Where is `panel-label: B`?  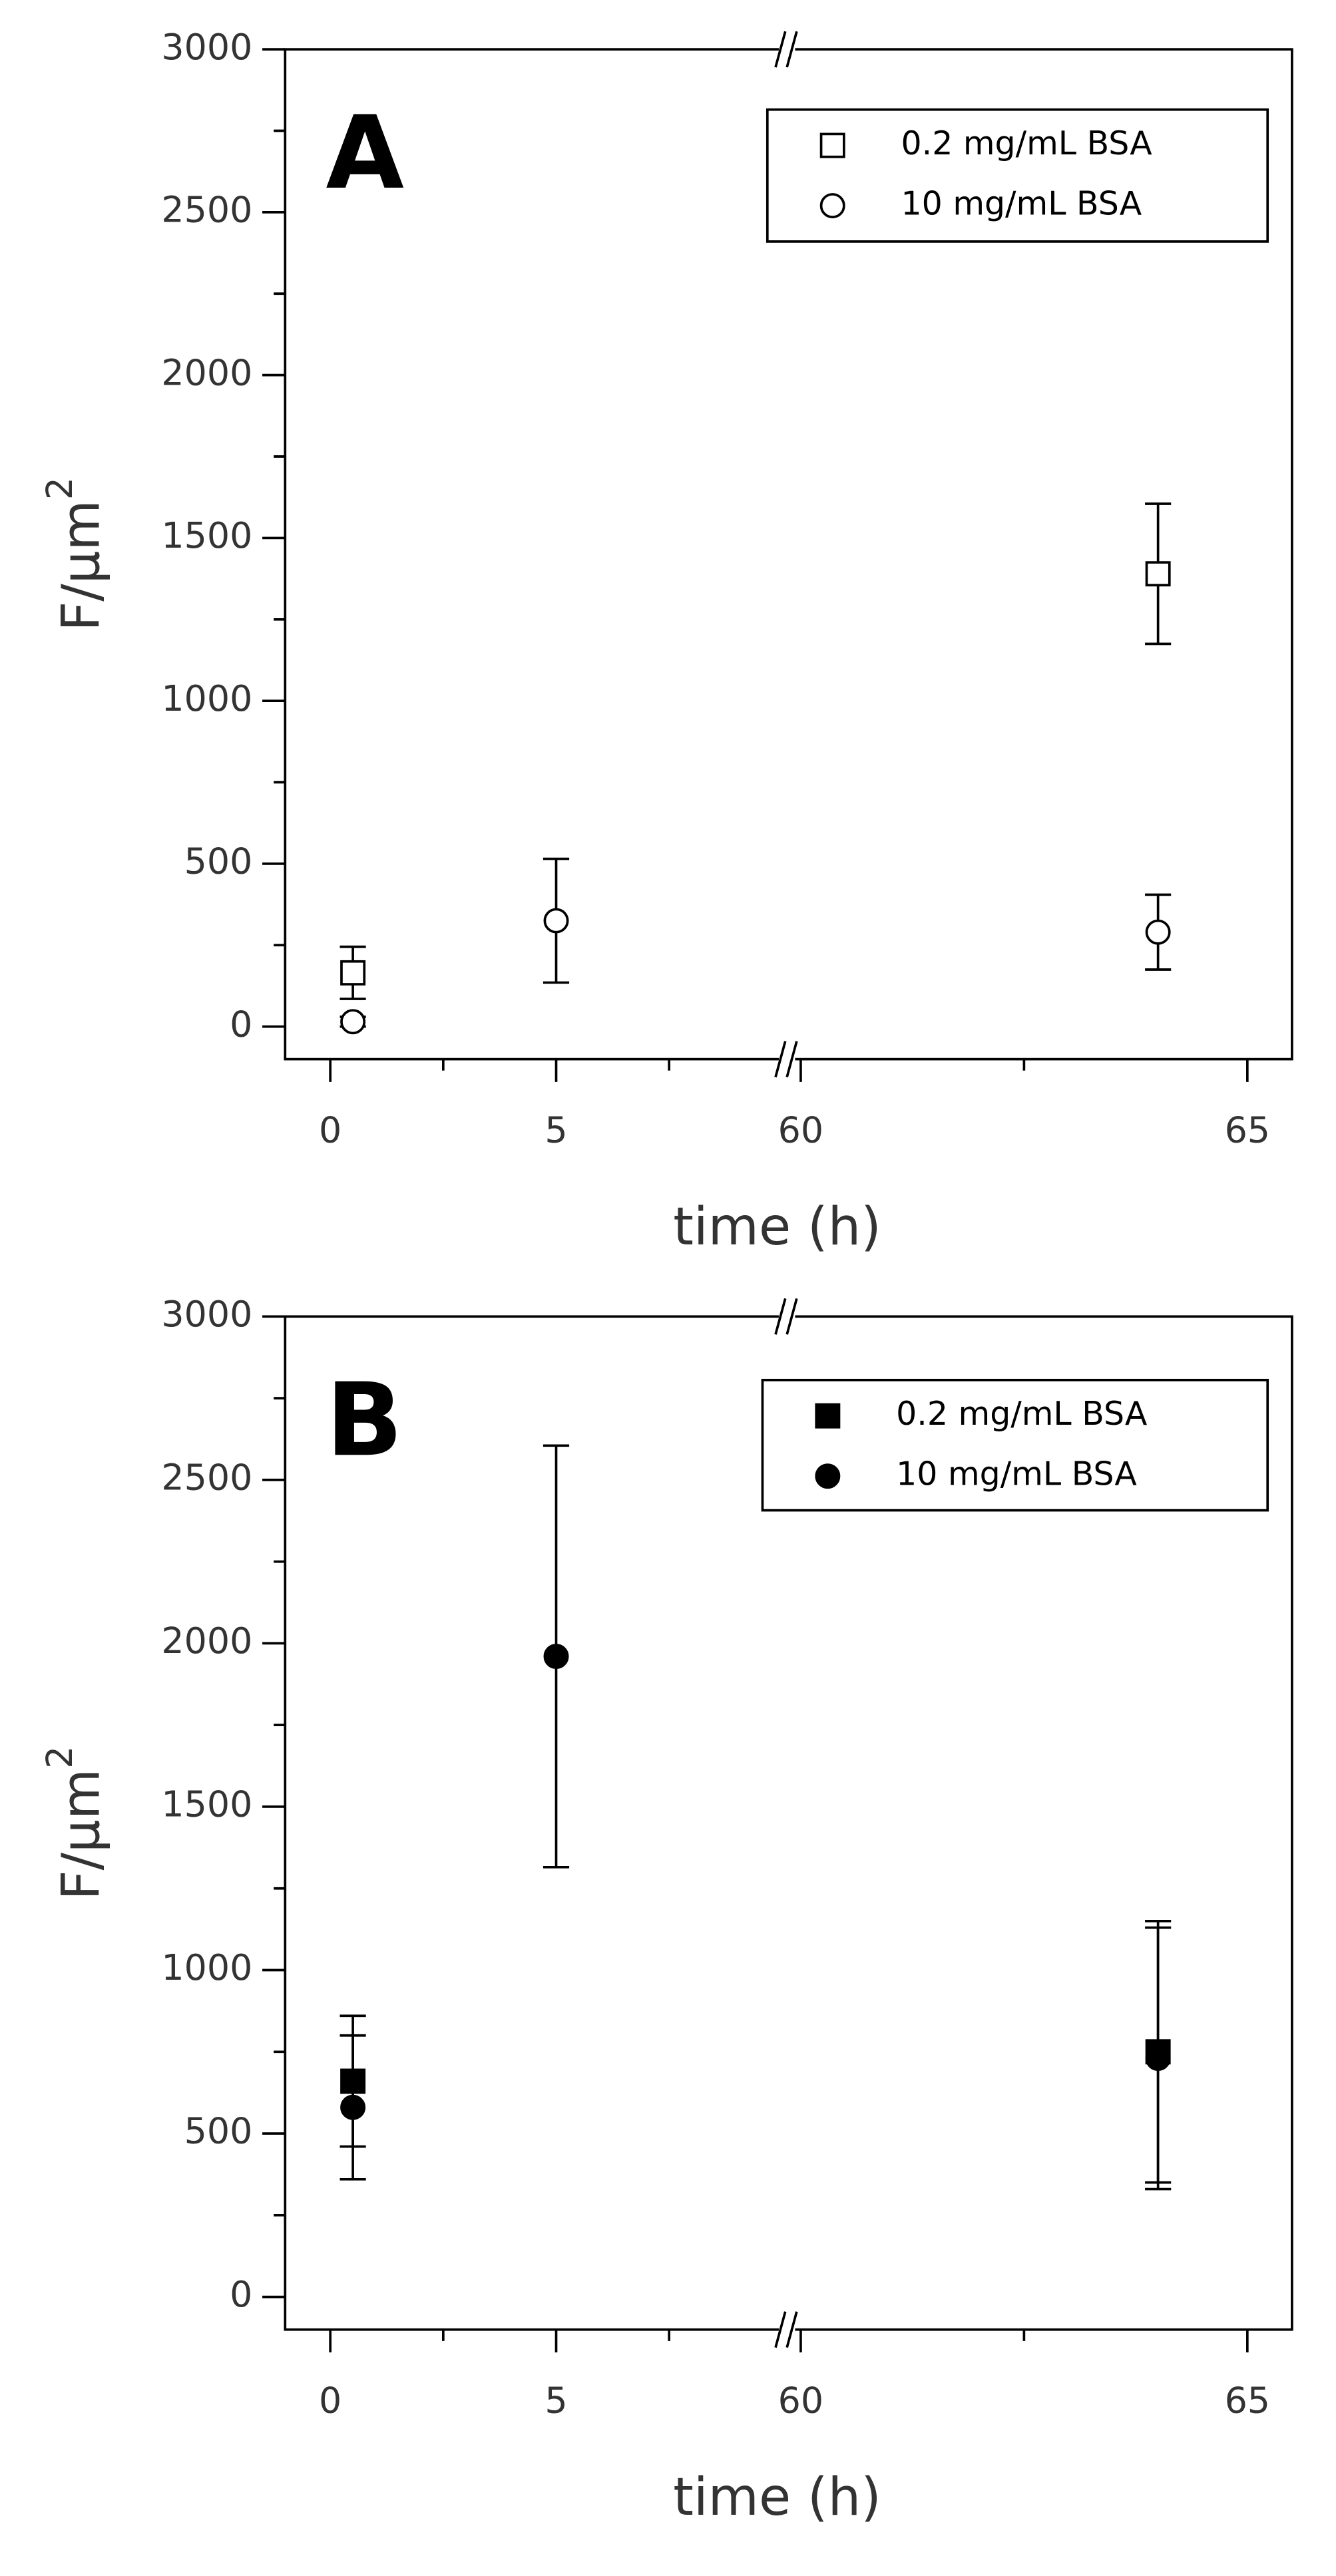 panel-label: B is located at coordinates (364, 1420).